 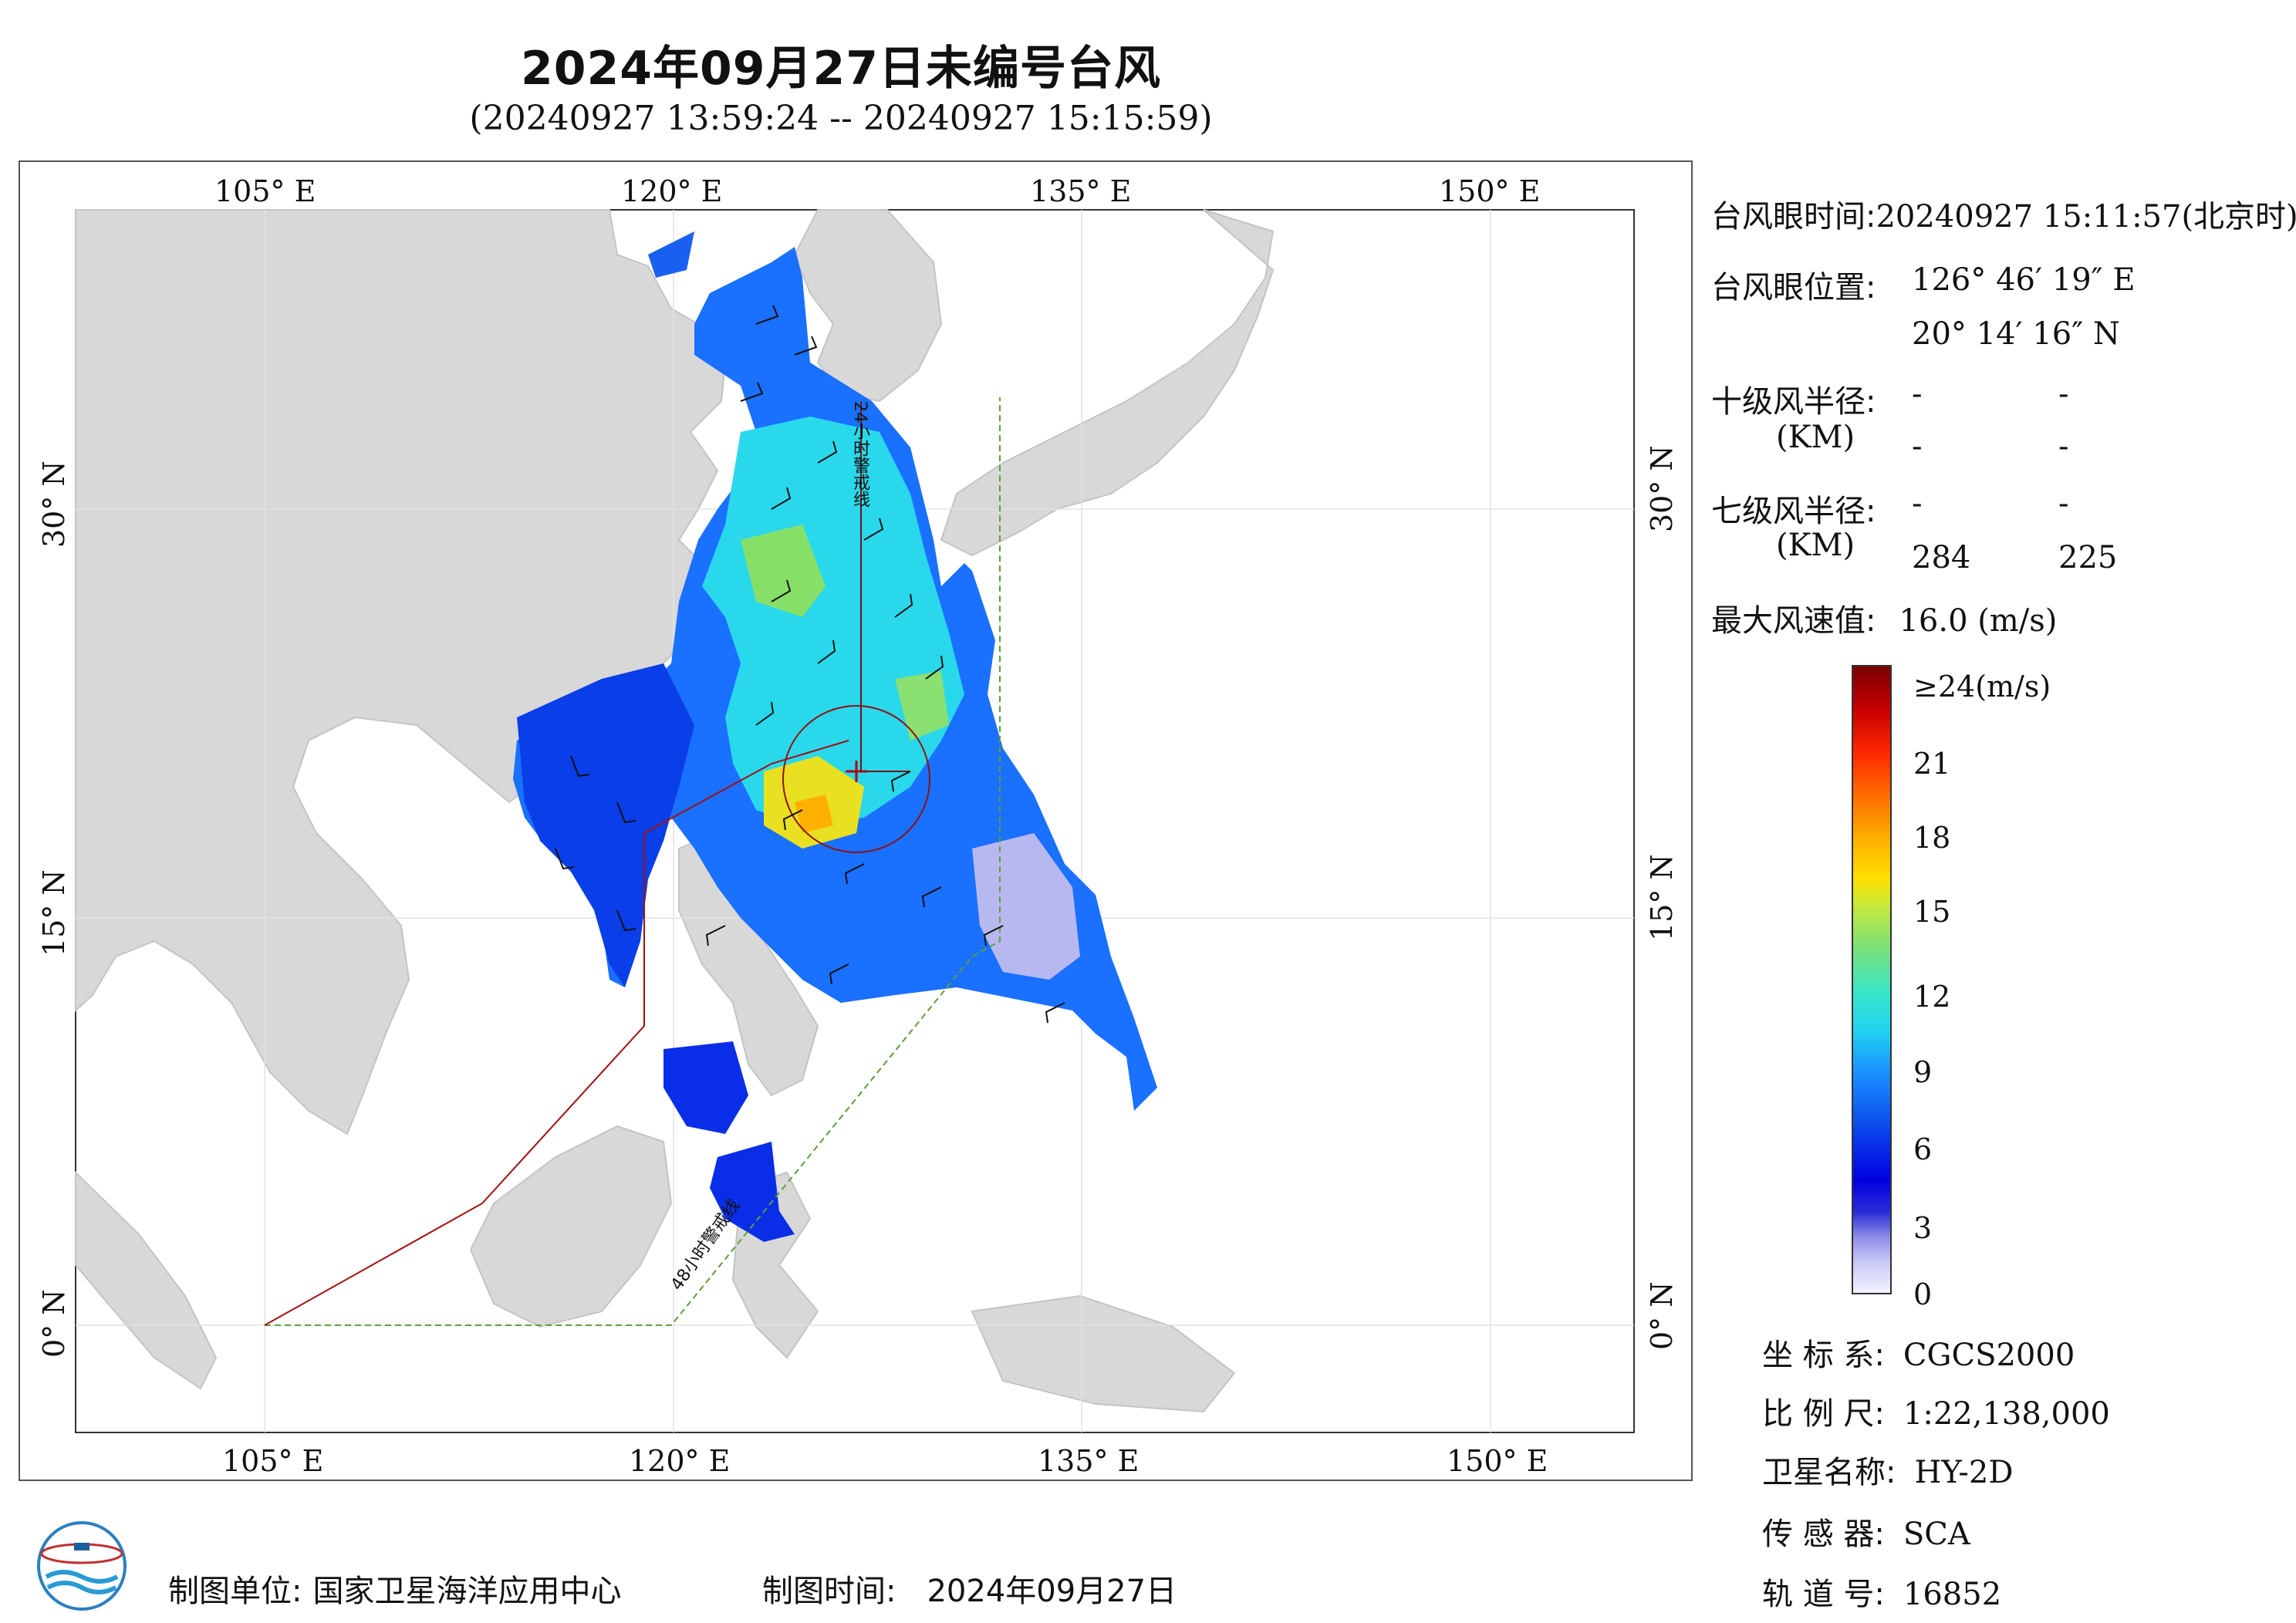 What do you see at coordinates (1815, 437) in the screenshot?
I see `r10-unit: (KM)` at bounding box center [1815, 437].